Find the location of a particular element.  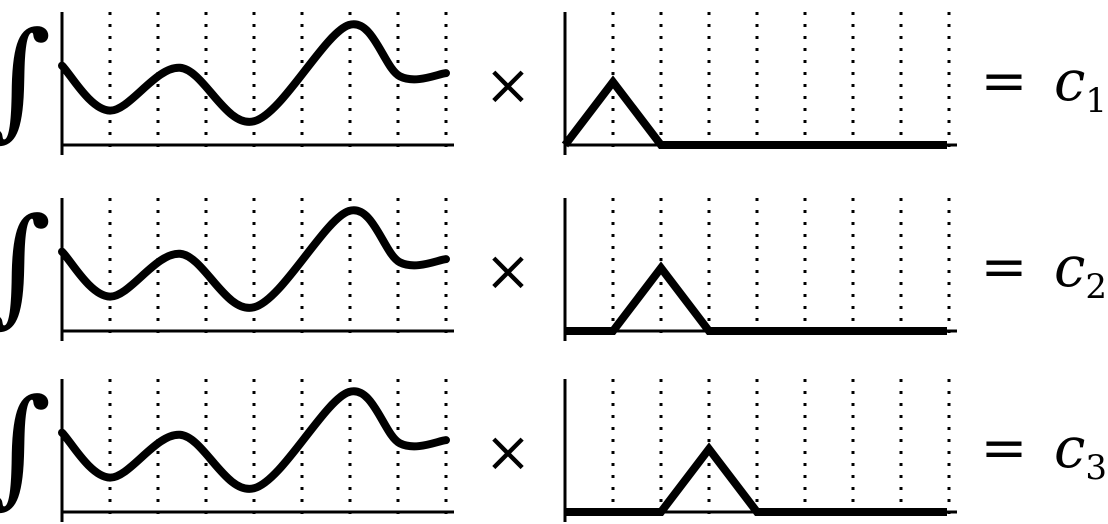

times-sign-2: × is located at coordinates (508, 271).